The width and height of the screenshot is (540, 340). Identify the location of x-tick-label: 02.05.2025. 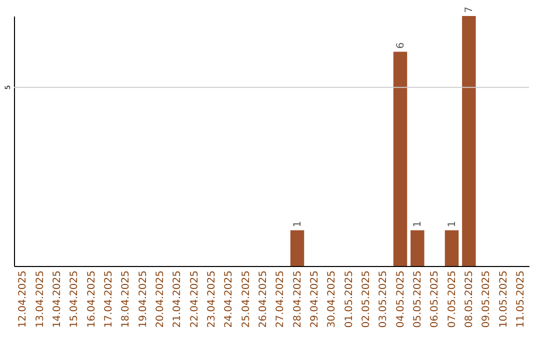
(366, 299).